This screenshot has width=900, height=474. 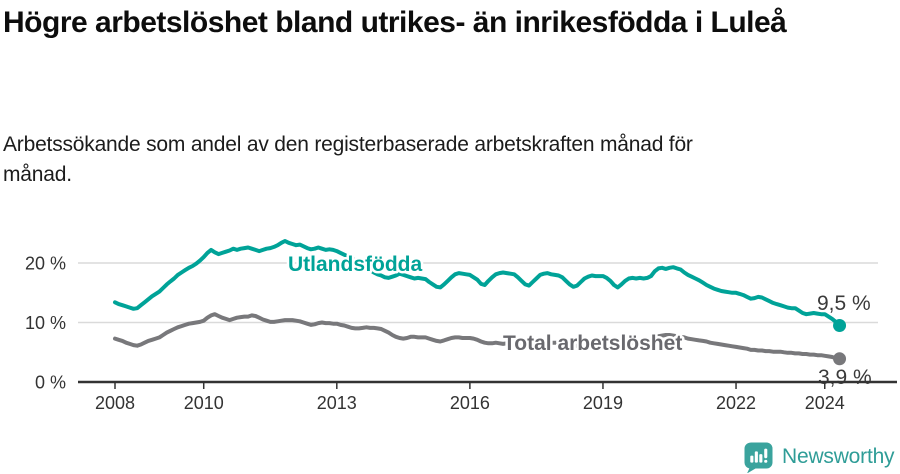 What do you see at coordinates (115, 403) in the screenshot?
I see `x-tick-label: 2008` at bounding box center [115, 403].